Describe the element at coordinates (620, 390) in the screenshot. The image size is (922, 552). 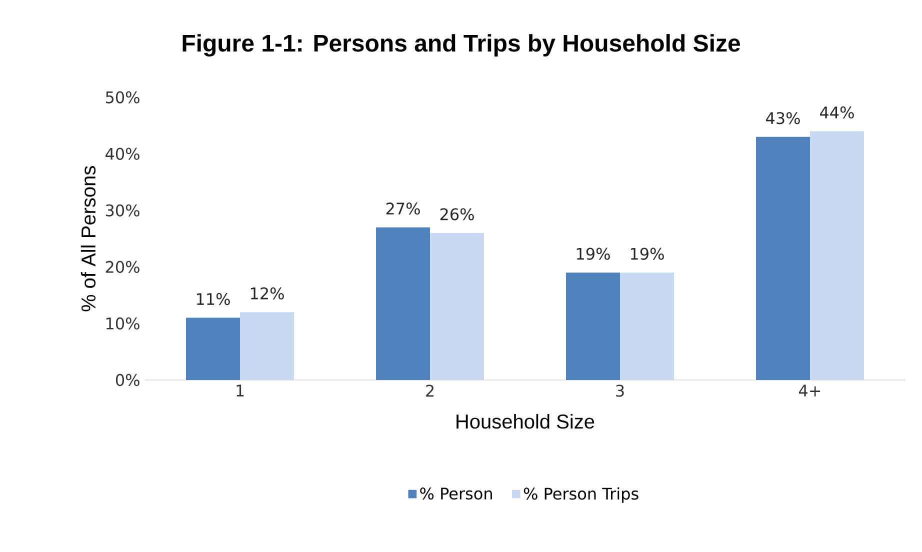
I see `x-tick-label: 3` at that location.